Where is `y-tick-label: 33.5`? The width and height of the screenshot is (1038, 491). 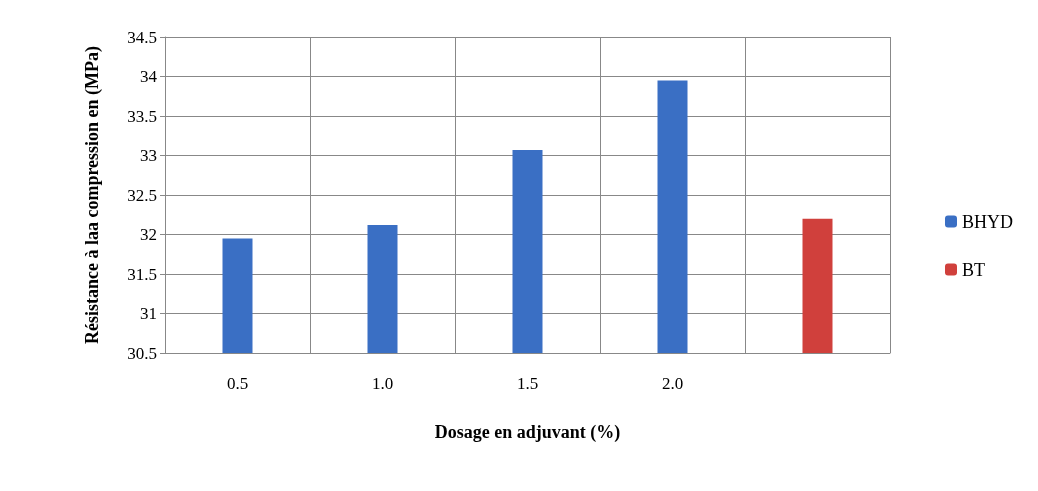
y-tick-label: 33.5 is located at coordinates (142, 116).